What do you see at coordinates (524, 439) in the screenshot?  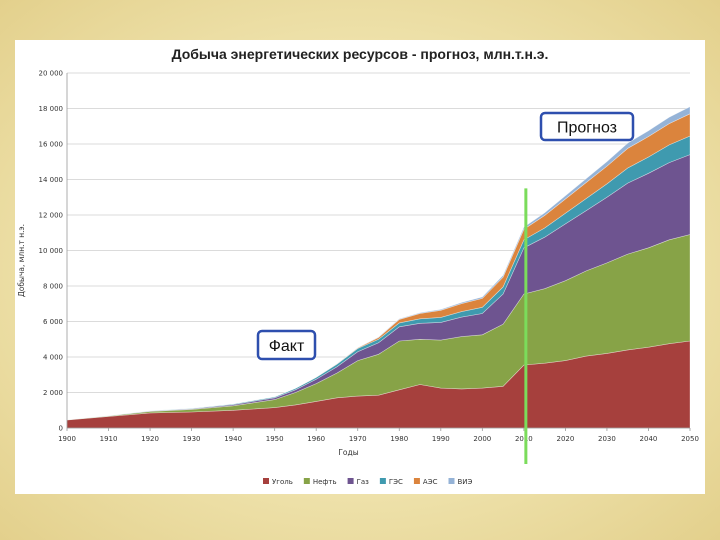 I see `x-tick-label: 2010` at bounding box center [524, 439].